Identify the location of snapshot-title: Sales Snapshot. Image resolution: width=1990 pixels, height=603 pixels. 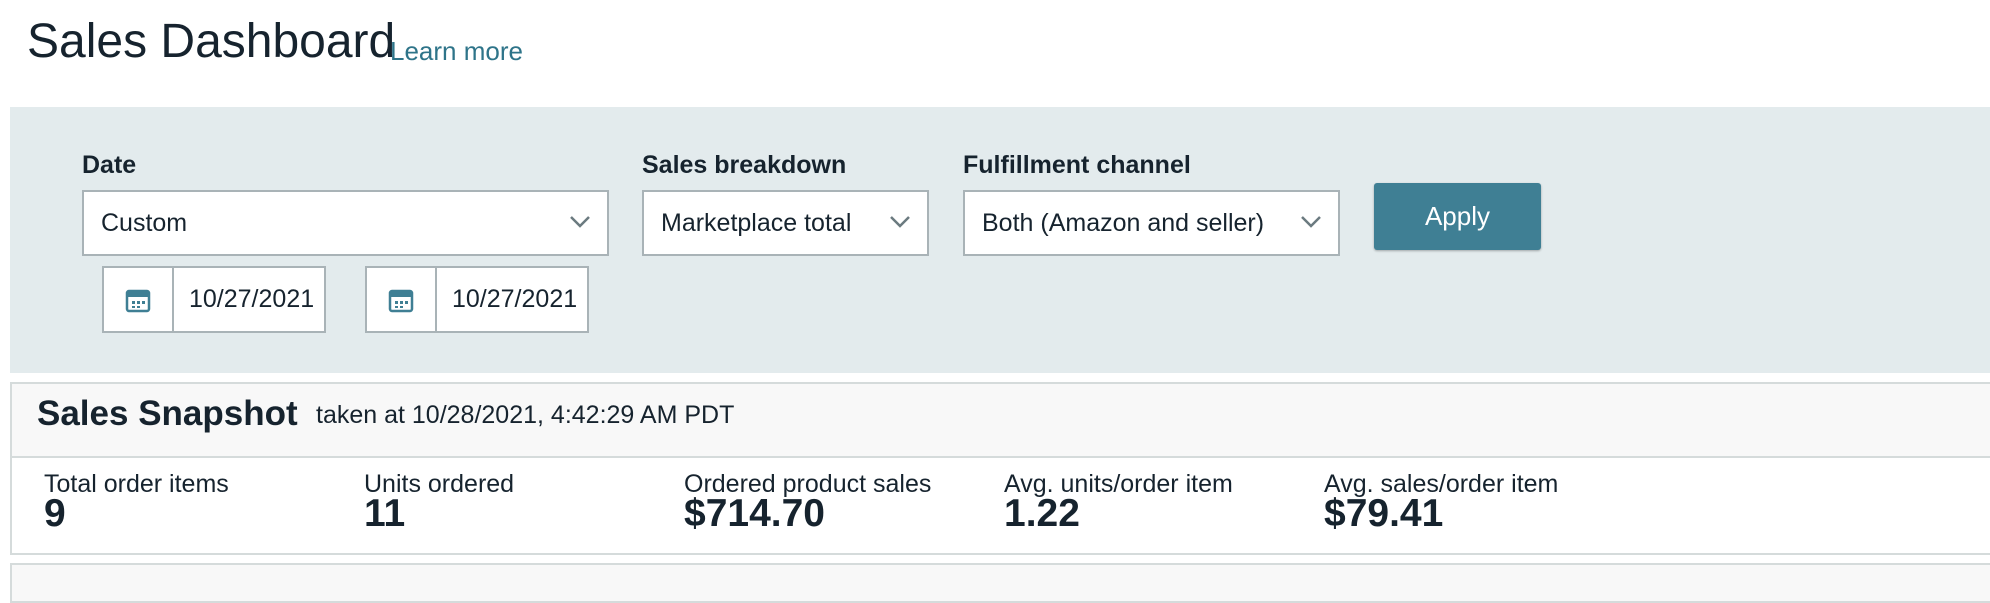
(167, 413).